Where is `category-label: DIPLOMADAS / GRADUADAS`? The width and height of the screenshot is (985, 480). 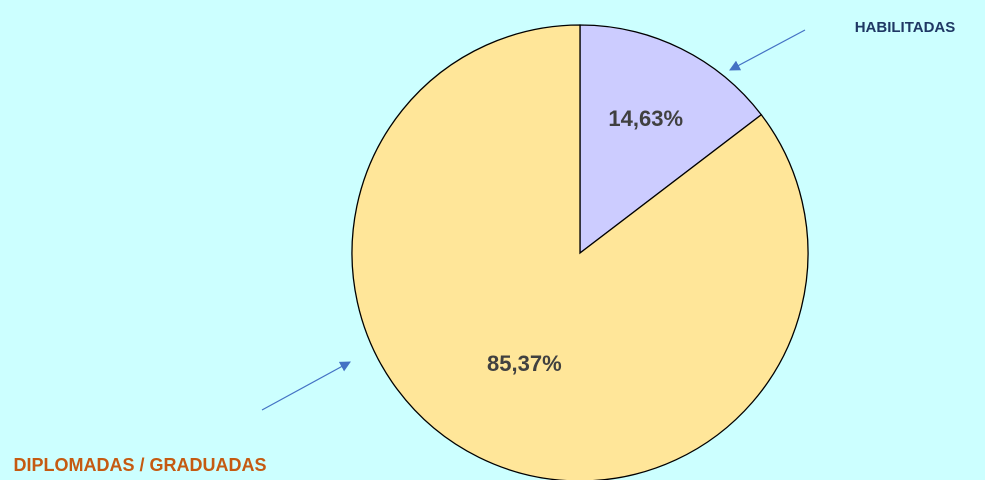
category-label: DIPLOMADAS / GRADUADAS is located at coordinates (139, 465).